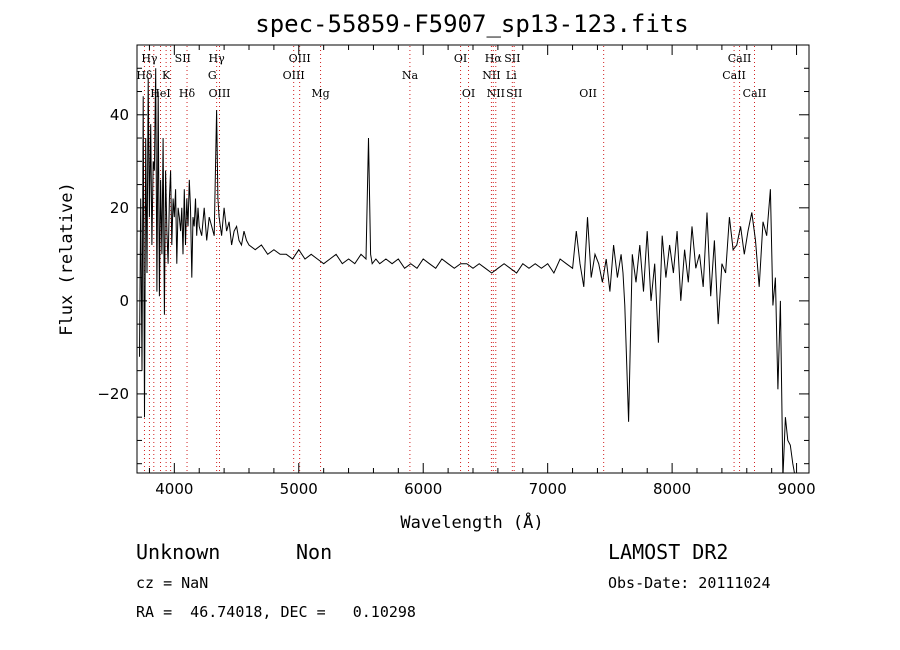 This screenshot has width=900, height=650. I want to click on line-marker-label: Li, so click(511, 75).